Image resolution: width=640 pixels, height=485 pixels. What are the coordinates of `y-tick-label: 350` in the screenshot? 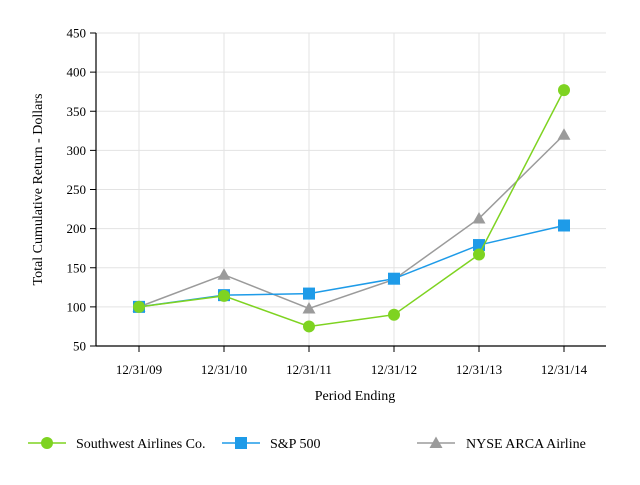 It's located at (77, 111).